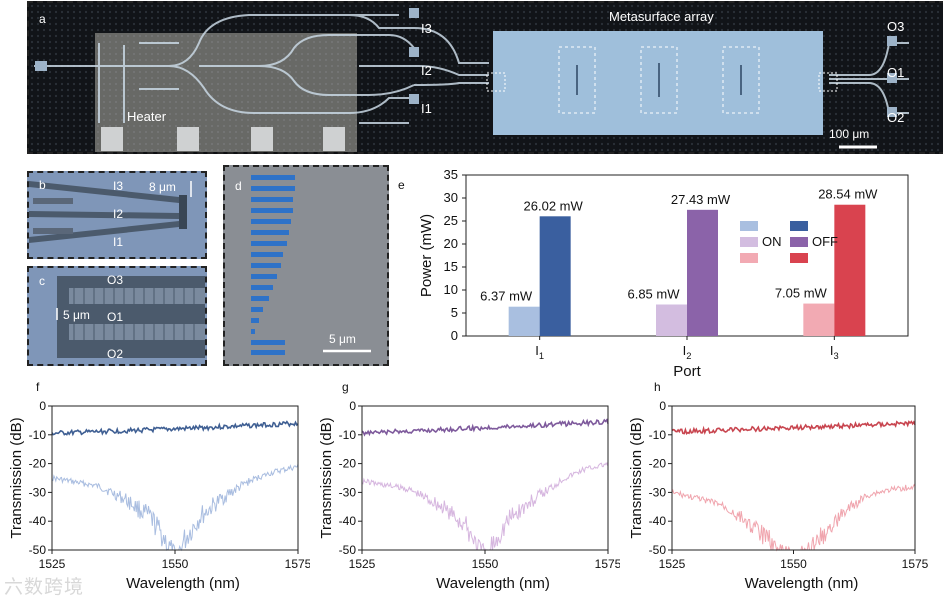 Image resolution: width=943 pixels, height=611 pixels. I want to click on y-tick-label: 5, so click(454, 312).